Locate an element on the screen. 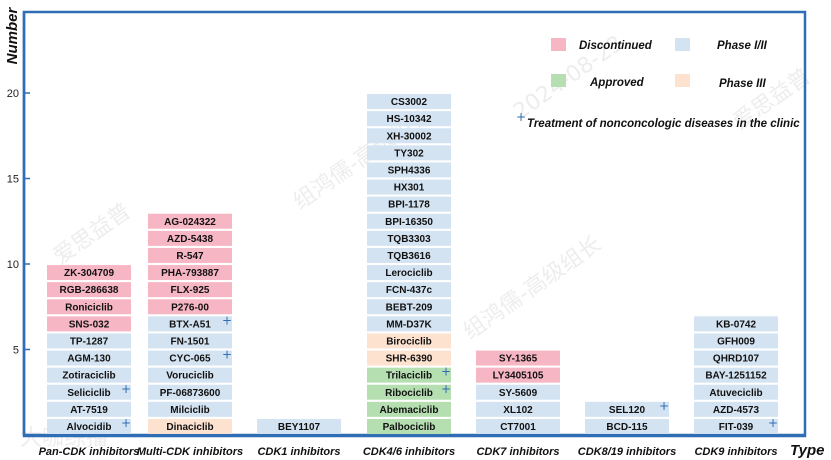 The height and width of the screenshot is (460, 831). drug-block-hx301 is located at coordinates (409, 187).